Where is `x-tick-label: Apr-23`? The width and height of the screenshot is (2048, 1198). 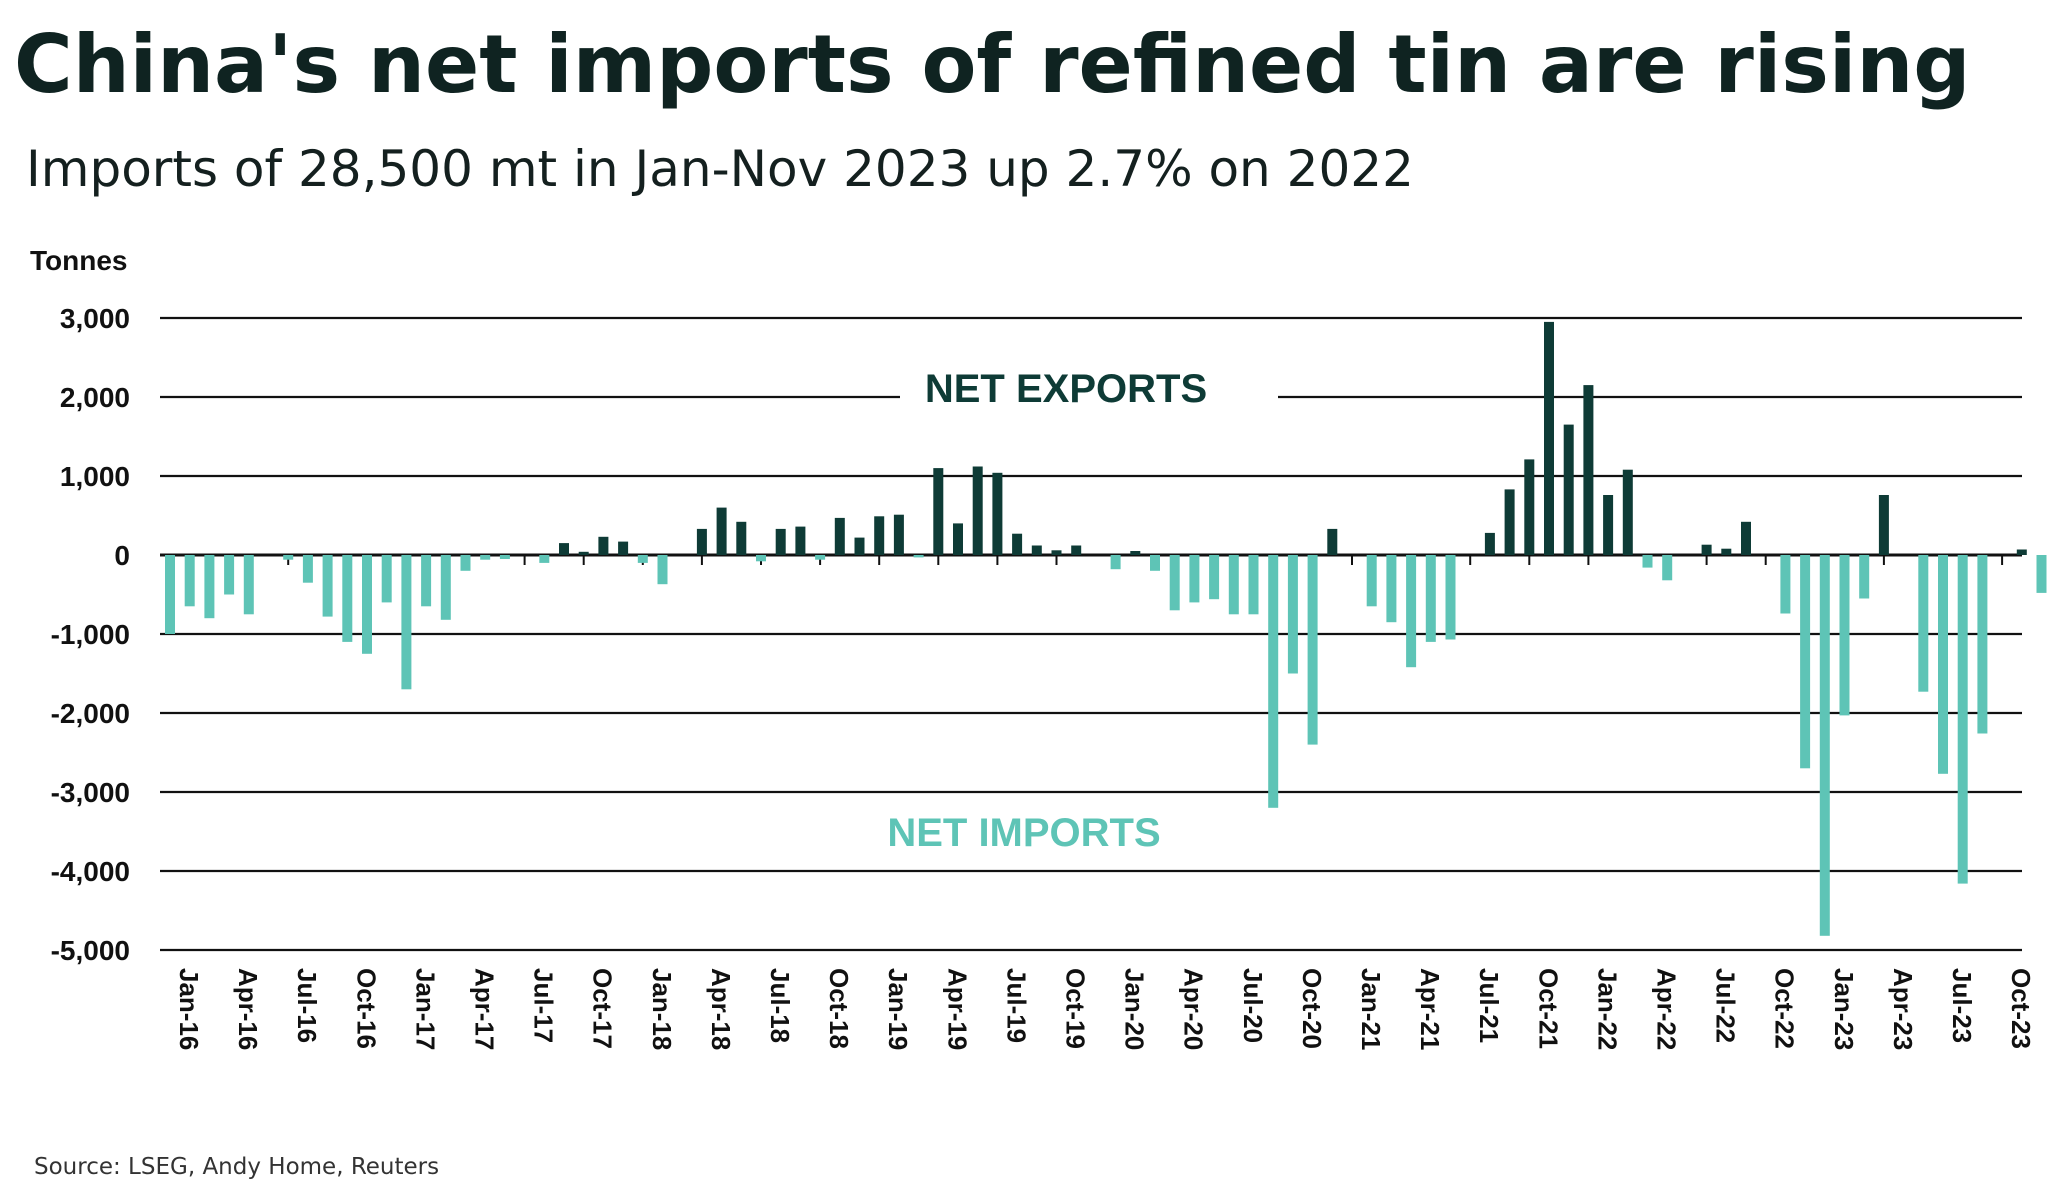 x-tick-label: Apr-23 is located at coordinates (1903, 1009).